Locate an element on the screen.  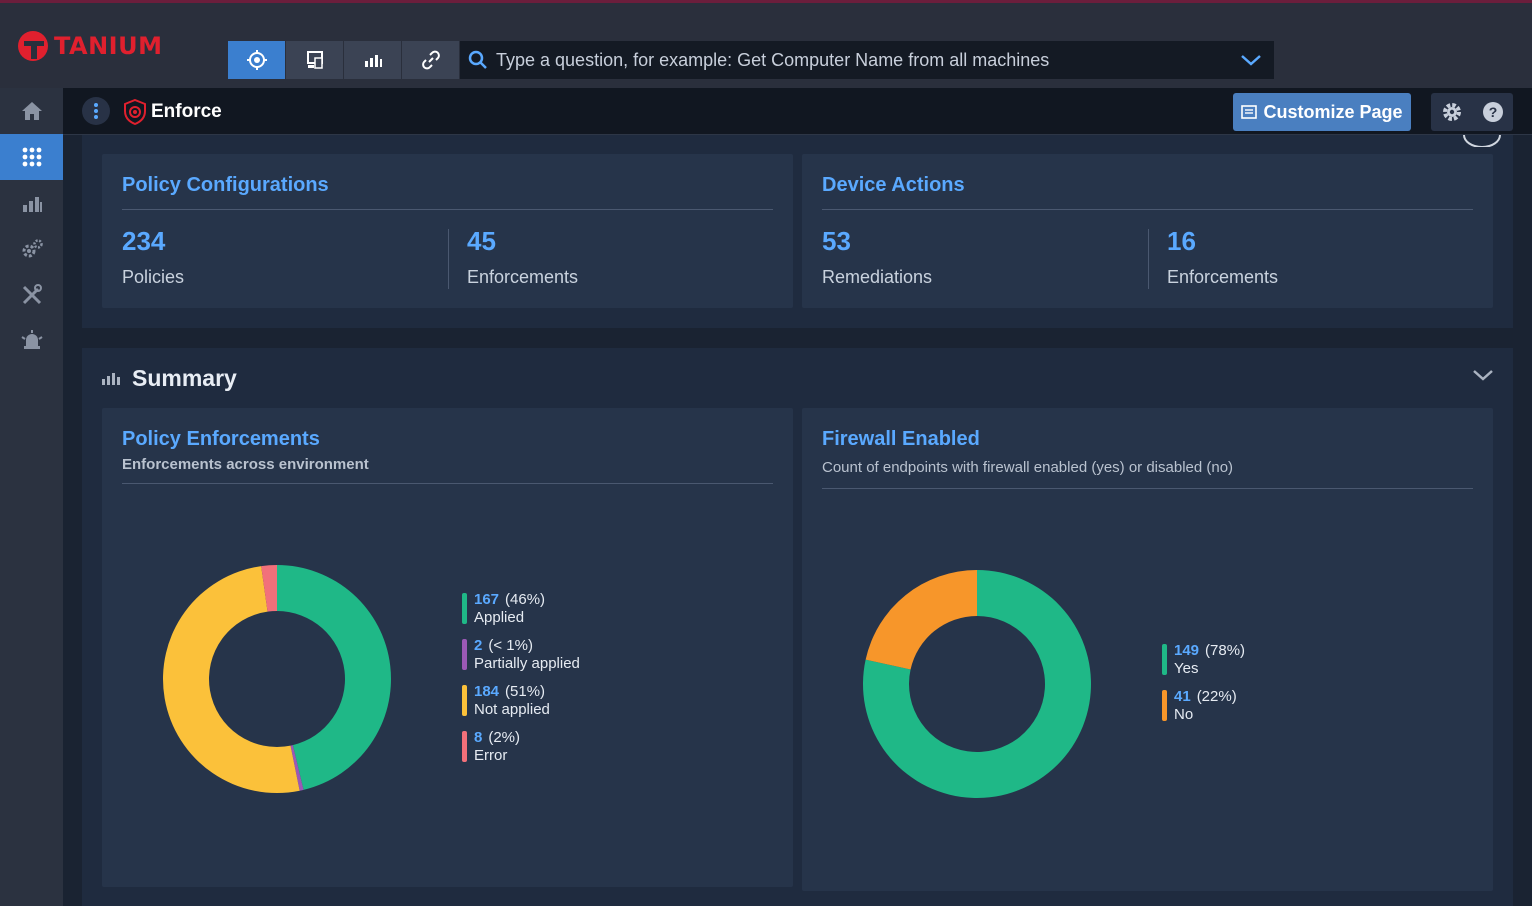
legend-count: 41 is located at coordinates (1182, 696).